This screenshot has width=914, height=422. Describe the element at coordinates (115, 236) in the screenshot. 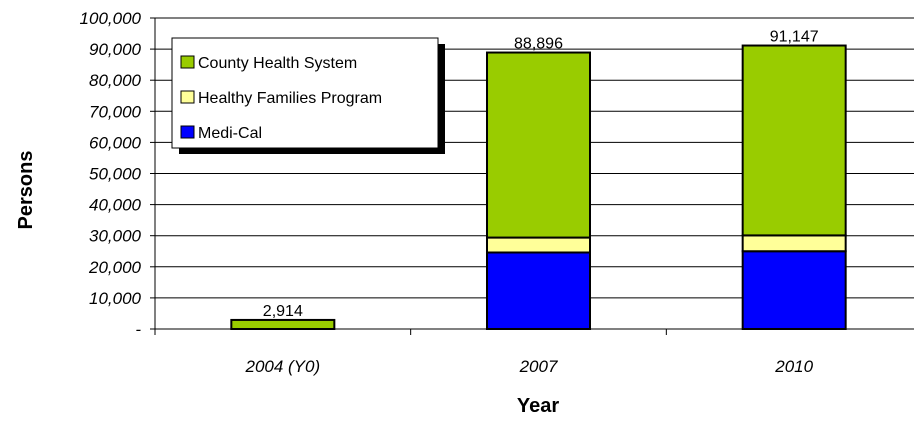

I see `y-tick-label: 30,000` at that location.